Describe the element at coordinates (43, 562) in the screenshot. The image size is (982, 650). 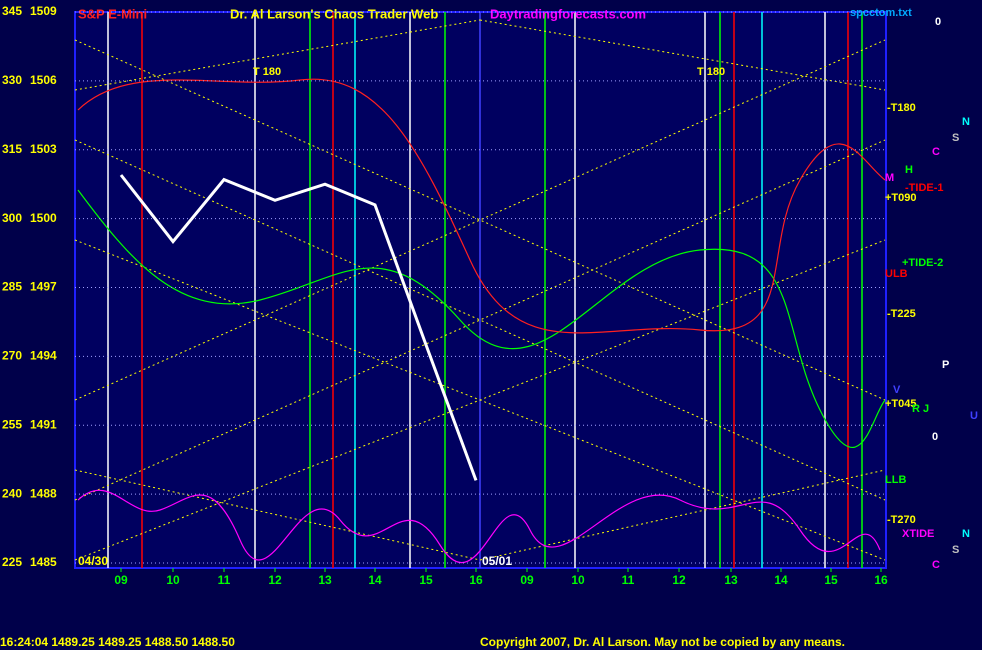
I see `y-tick-label: 1485` at that location.